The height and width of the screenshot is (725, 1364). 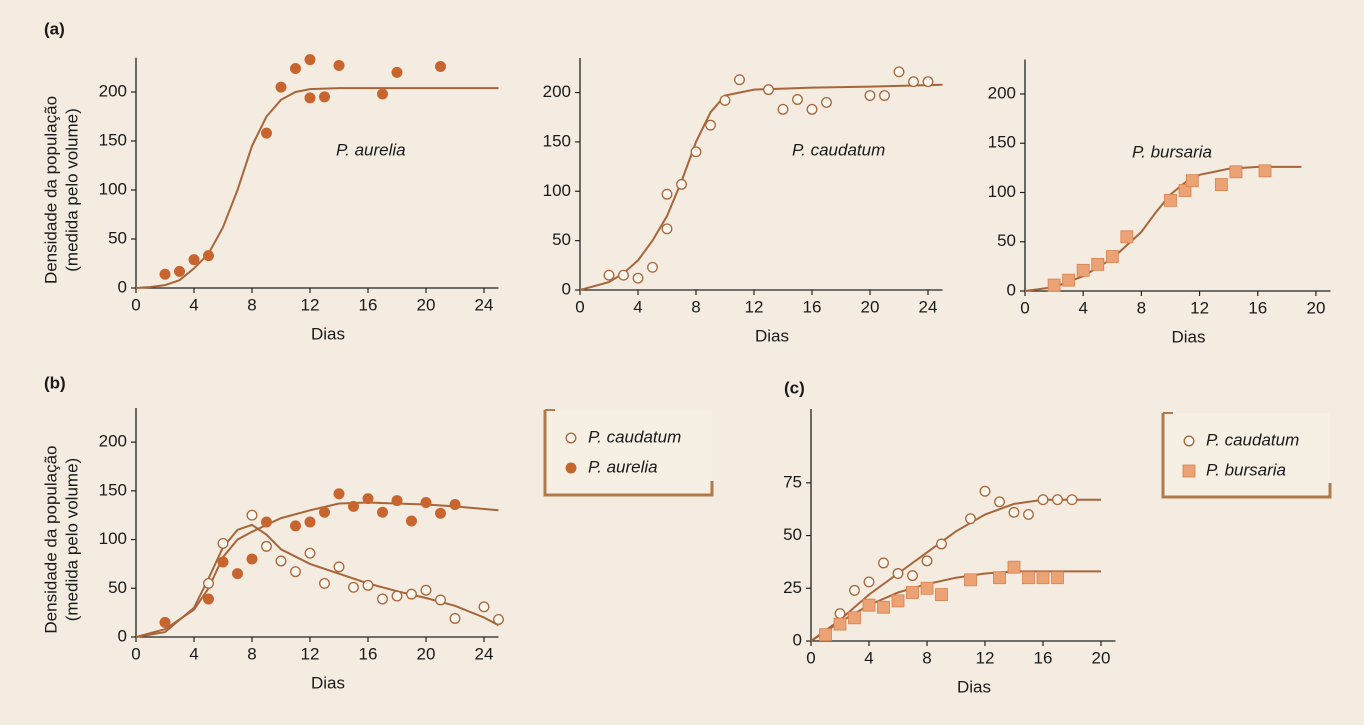 I want to click on y-axis-title: Densidade da população, so click(x=50, y=539).